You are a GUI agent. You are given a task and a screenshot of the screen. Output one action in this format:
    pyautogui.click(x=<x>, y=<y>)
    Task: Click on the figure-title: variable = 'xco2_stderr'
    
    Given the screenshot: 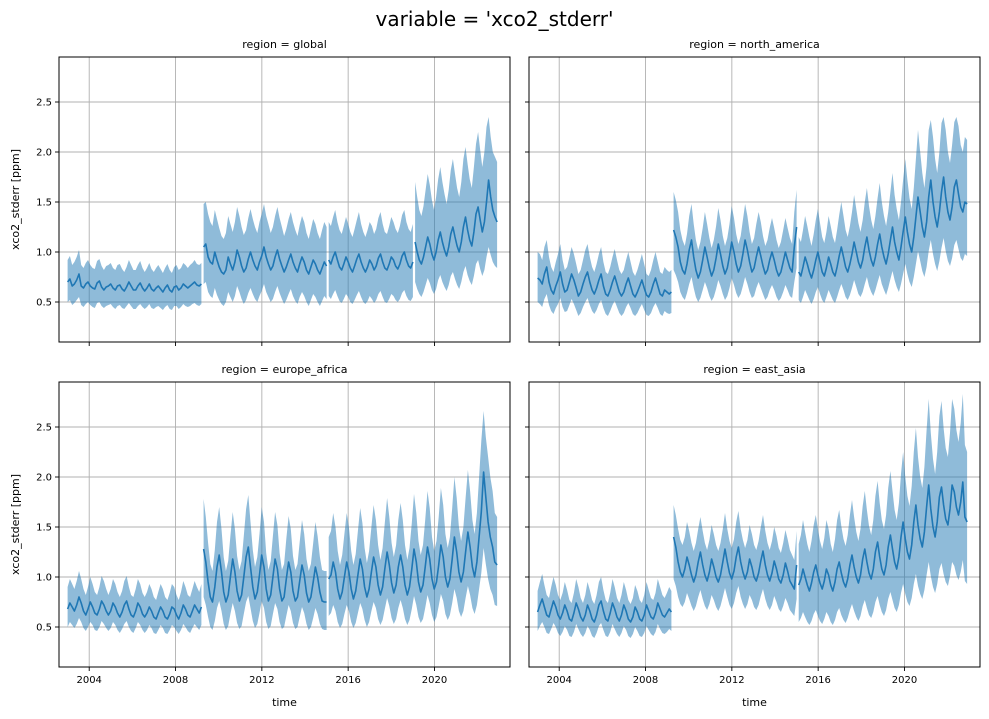 What is the action you would take?
    pyautogui.click(x=495, y=19)
    